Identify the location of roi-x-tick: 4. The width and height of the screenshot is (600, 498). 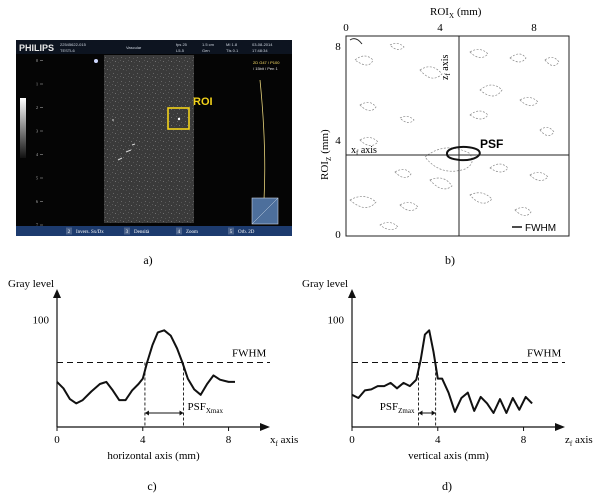
(440, 28).